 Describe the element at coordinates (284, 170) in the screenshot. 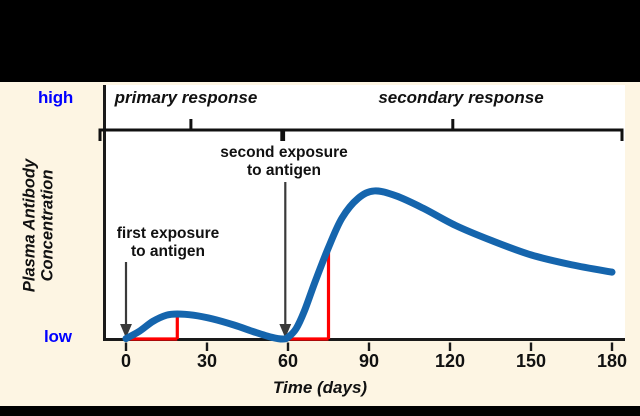

I see `annotation-second-exposure-line2: to antigen` at that location.